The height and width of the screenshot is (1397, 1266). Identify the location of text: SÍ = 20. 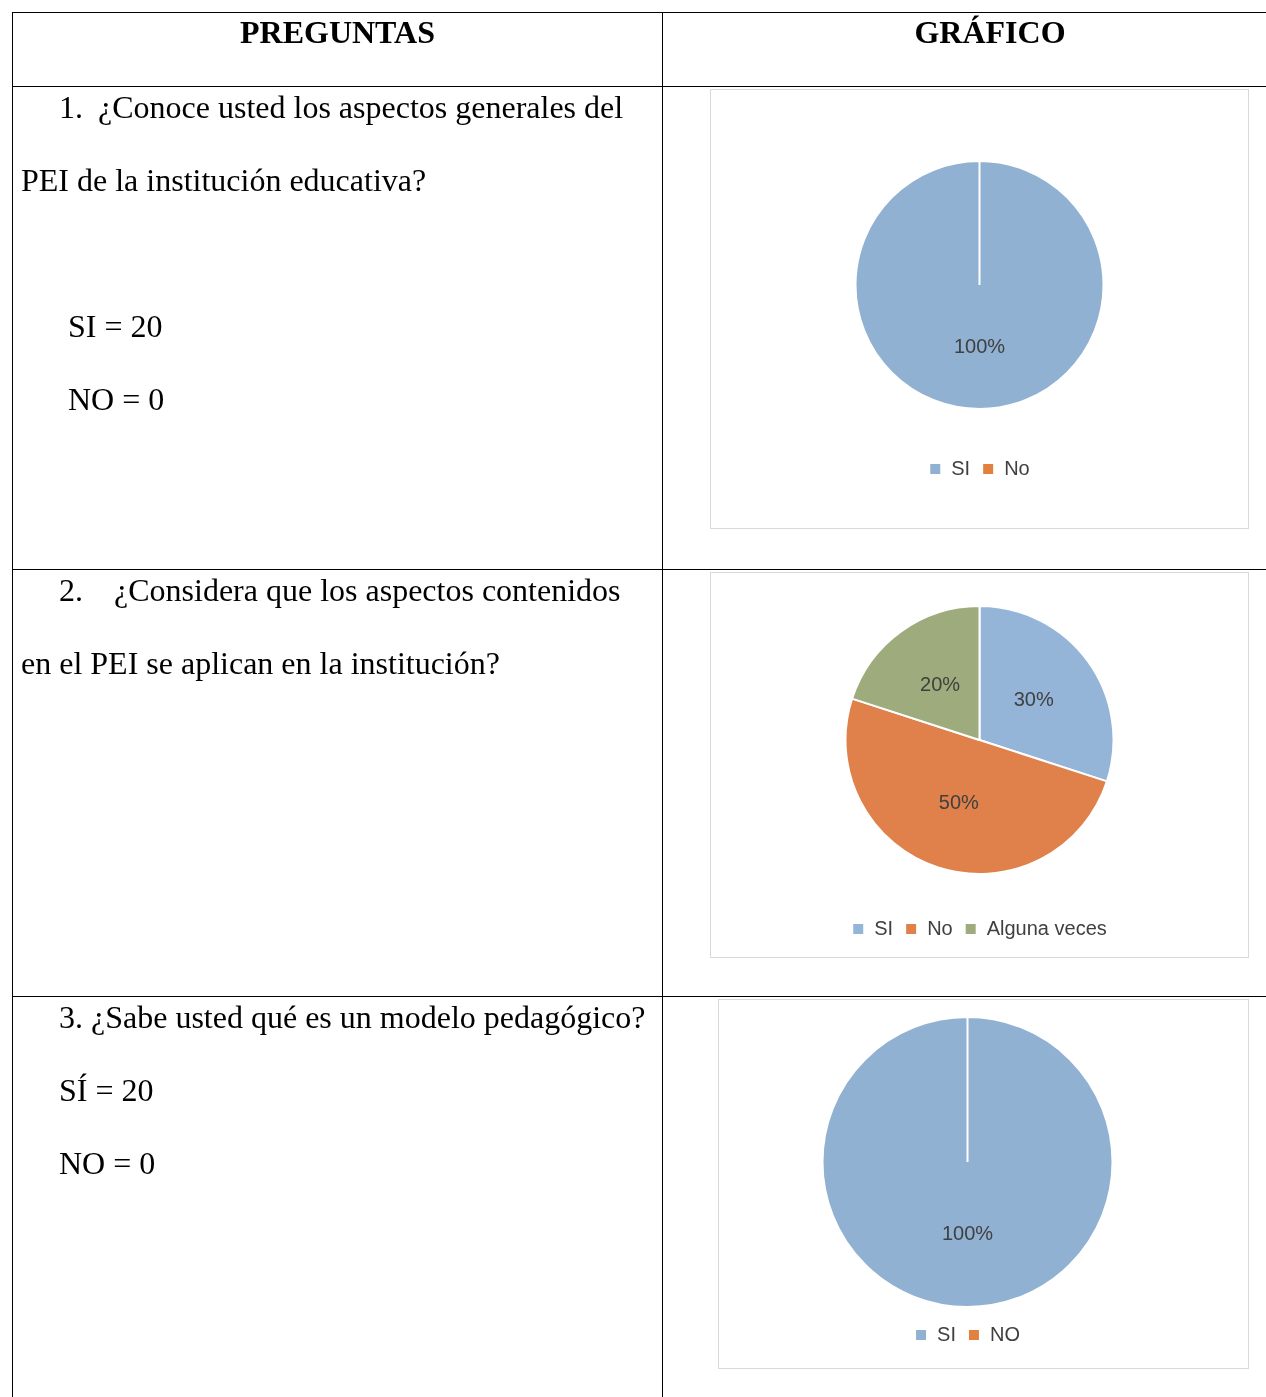
(107, 1090).